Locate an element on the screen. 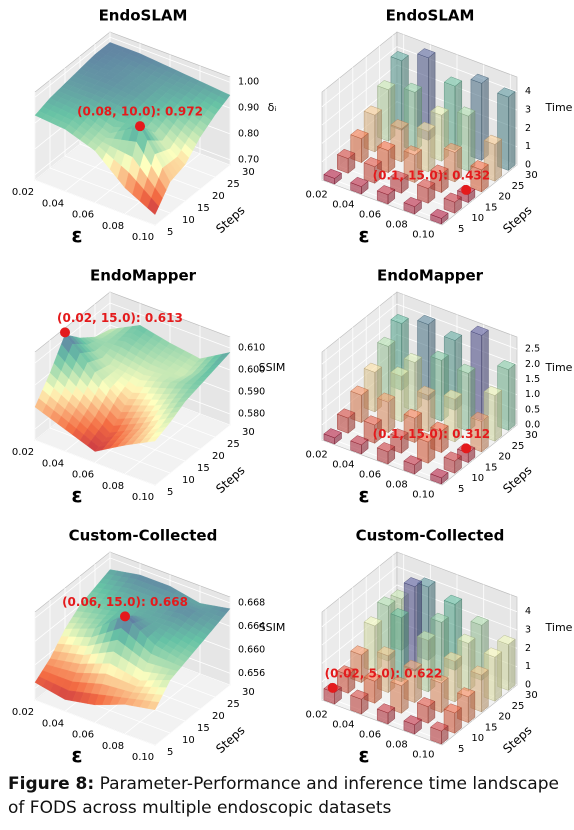  z-tick-label: 0.90 is located at coordinates (248, 108).